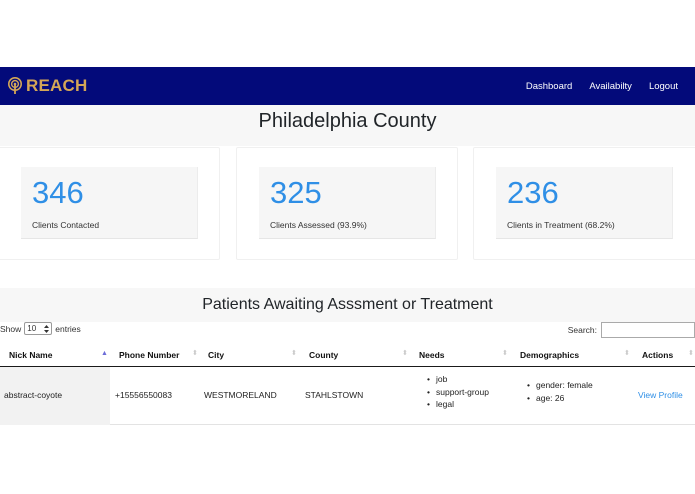 This screenshot has width=695, height=494. What do you see at coordinates (33, 395) in the screenshot?
I see `cell-nick-name: abstract-coyote` at bounding box center [33, 395].